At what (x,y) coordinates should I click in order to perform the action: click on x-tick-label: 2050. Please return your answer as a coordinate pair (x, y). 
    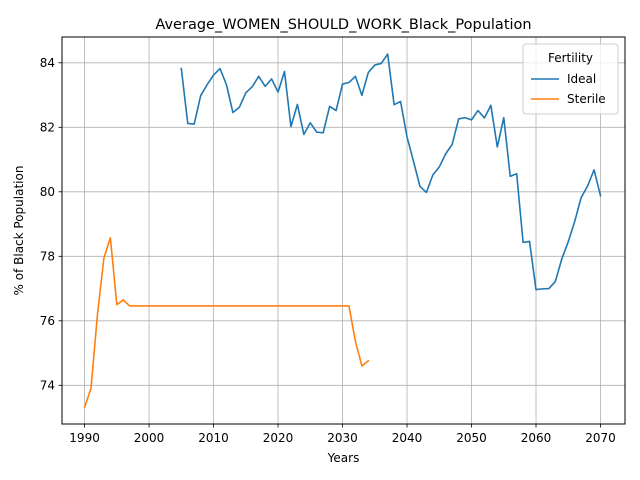
    Looking at the image, I should click on (471, 438).